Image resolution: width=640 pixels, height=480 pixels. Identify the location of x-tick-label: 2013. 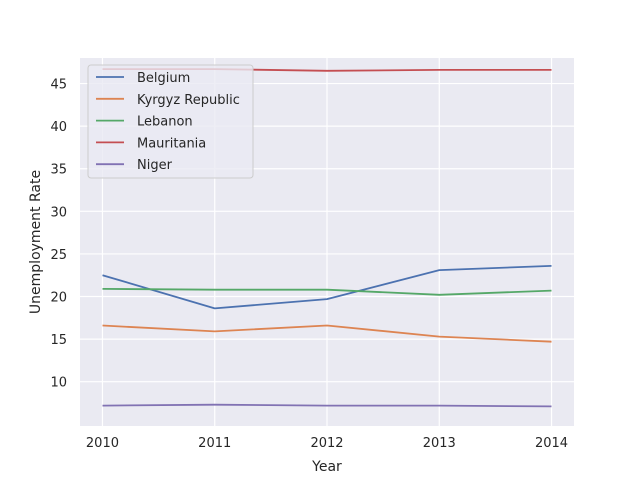
(439, 443).